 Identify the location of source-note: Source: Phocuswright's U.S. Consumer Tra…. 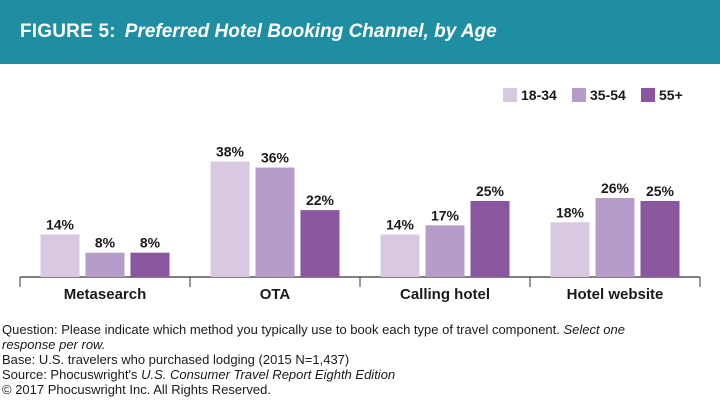
(360, 374).